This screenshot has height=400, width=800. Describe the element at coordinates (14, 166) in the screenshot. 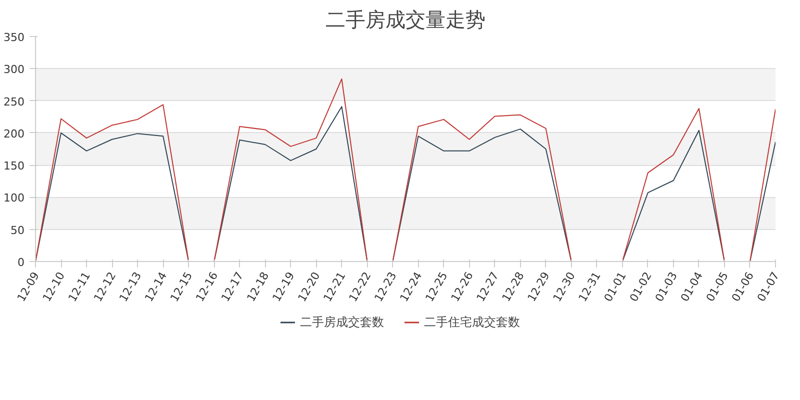

I see `y-tick-label: 150` at that location.